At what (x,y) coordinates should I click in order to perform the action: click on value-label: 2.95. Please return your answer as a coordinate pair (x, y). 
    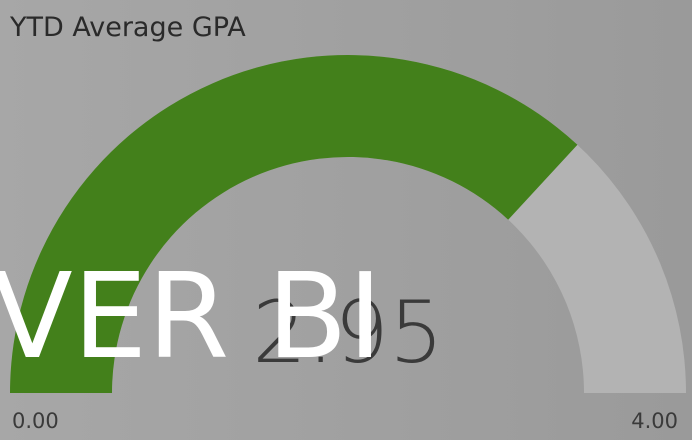
    Looking at the image, I should click on (347, 333).